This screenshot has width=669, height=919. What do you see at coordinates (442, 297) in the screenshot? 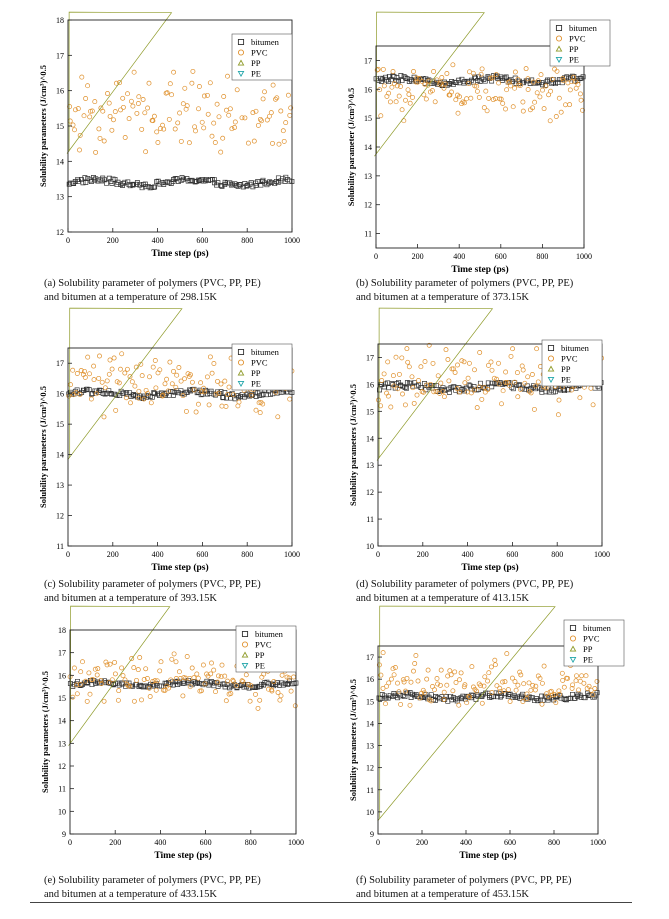
I see `caption-b-line2: and bitumen at a temperature of 373.15K` at bounding box center [442, 297].